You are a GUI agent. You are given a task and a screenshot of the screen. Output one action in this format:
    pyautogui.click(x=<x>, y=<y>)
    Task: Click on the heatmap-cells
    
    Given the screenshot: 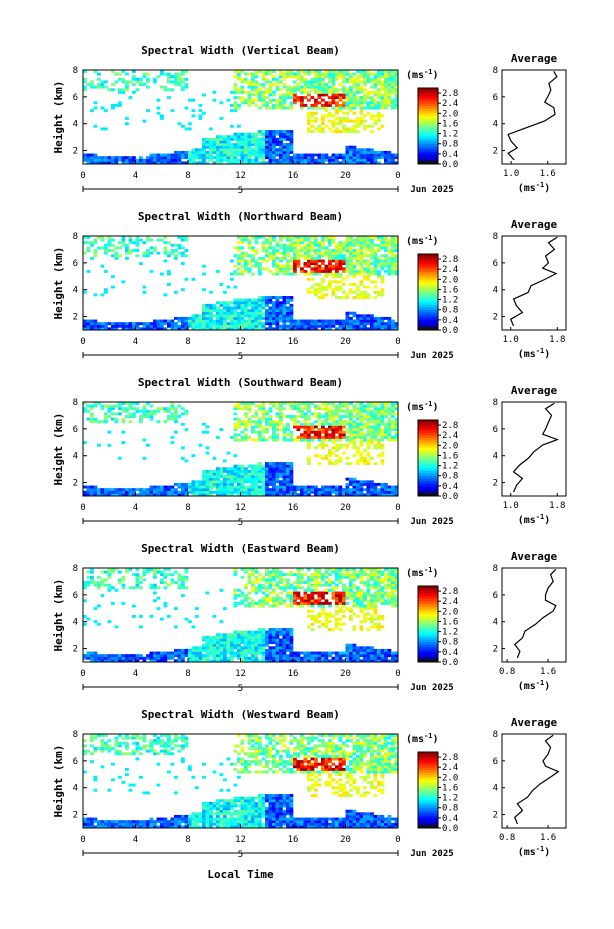 What is the action you would take?
    pyautogui.click(x=241, y=615)
    